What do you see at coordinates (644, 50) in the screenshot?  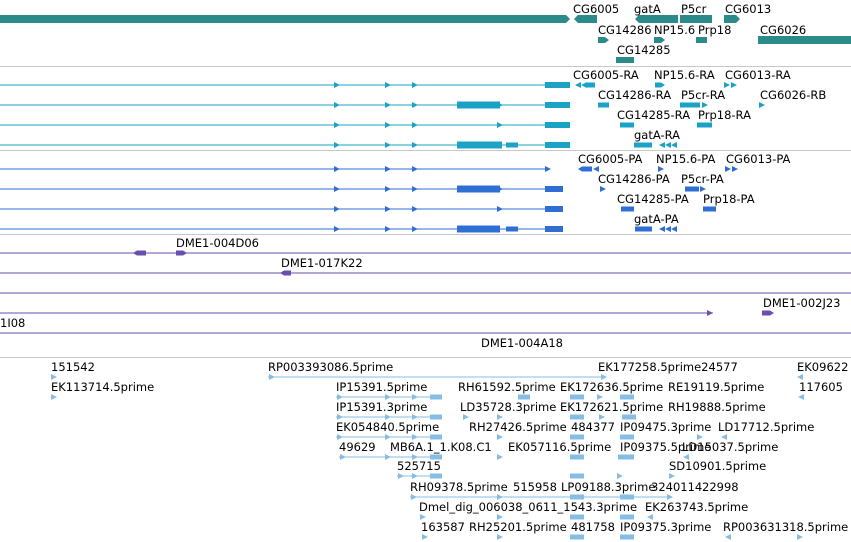 I see `gene-label: CG14285` at bounding box center [644, 50].